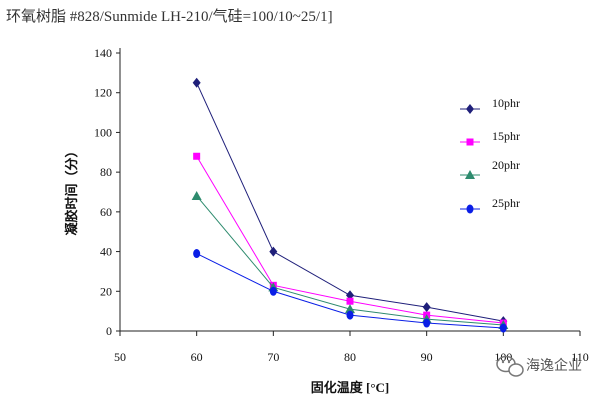 The width and height of the screenshot is (600, 400). Describe the element at coordinates (580, 357) in the screenshot. I see `x-tick-label: 110` at that location.